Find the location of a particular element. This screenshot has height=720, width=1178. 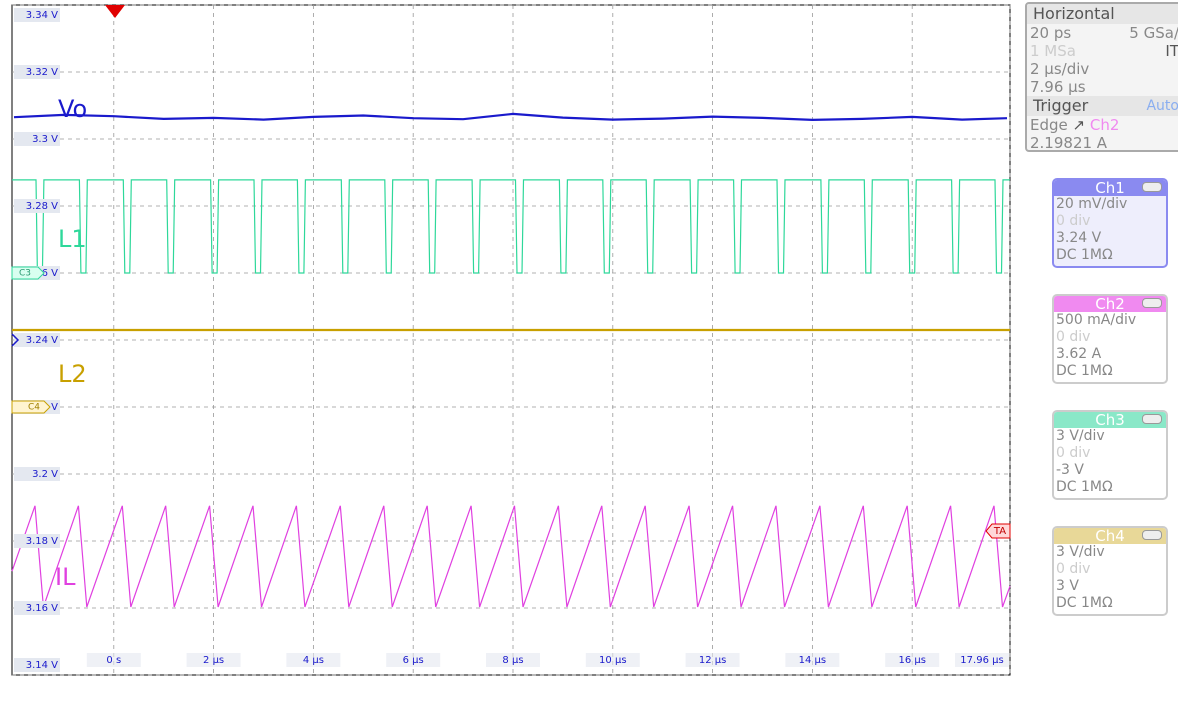

channel-box: Ch1 20 mV/div 0 div 3.24 V DC 1MΩ is located at coordinates (1110, 223).